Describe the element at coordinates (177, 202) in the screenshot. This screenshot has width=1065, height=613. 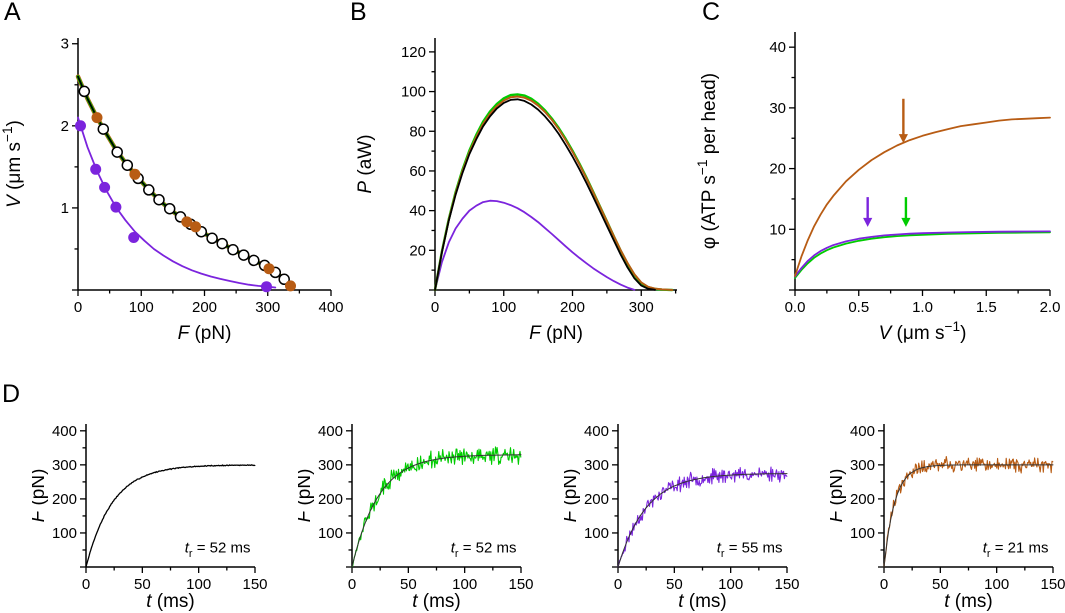
I see `series-violet-curve` at that location.